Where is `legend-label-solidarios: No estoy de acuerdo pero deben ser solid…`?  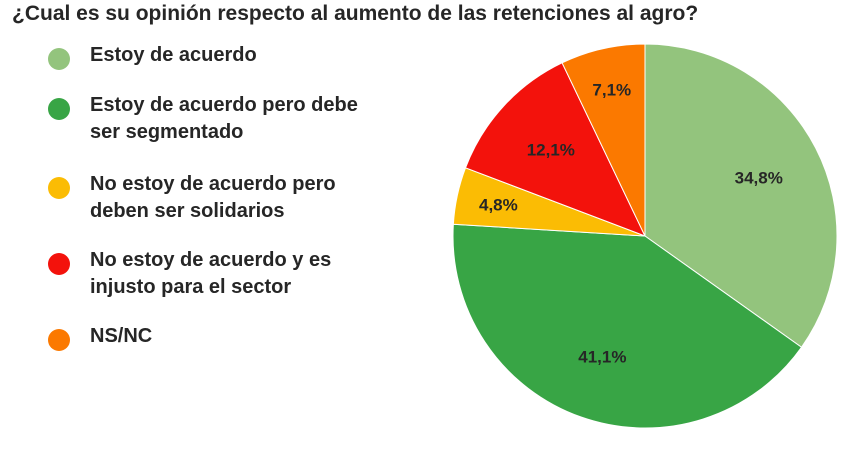 legend-label-solidarios: No estoy de acuerdo pero deben ser solid… is located at coordinates (213, 197).